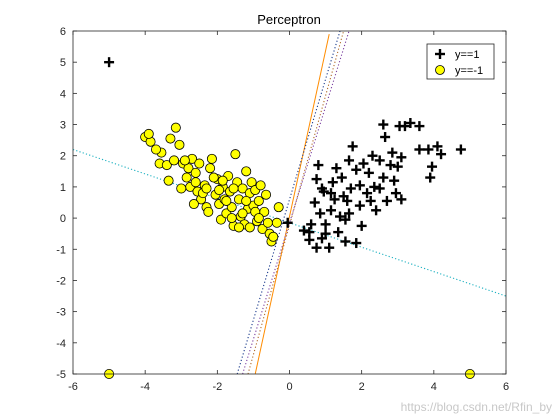 This screenshot has height=420, width=560. What do you see at coordinates (61, 375) in the screenshot?
I see `y-tick-label-0: -5` at bounding box center [61, 375].